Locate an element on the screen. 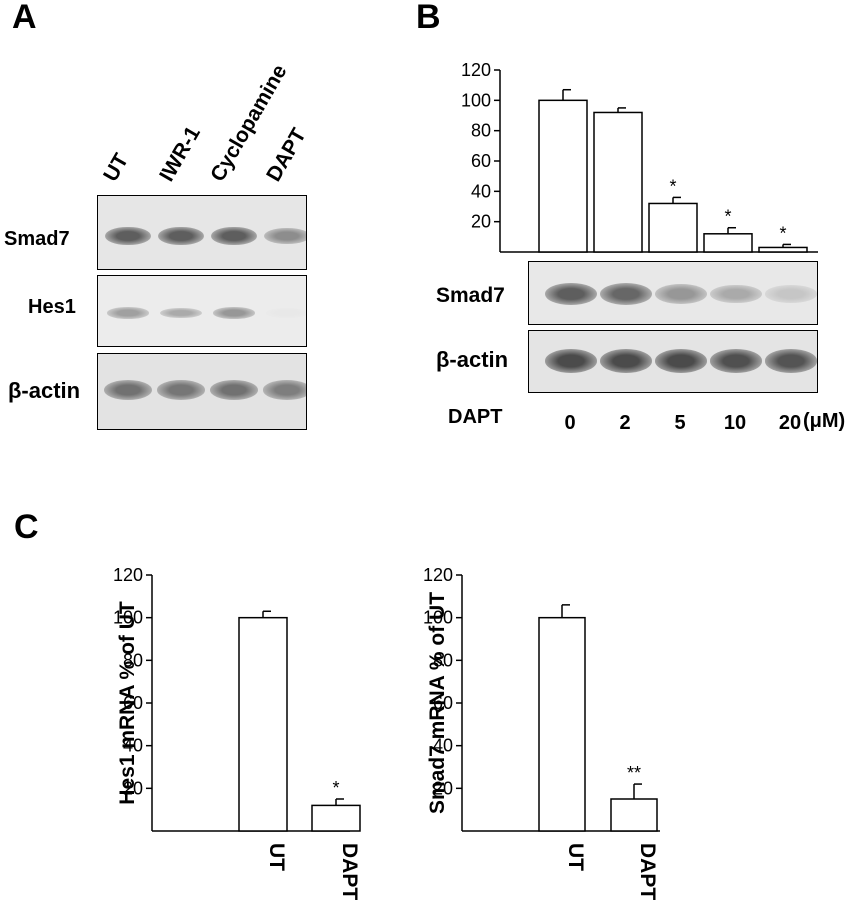  row-label-hes1: Hes1 is located at coordinates (52, 307).